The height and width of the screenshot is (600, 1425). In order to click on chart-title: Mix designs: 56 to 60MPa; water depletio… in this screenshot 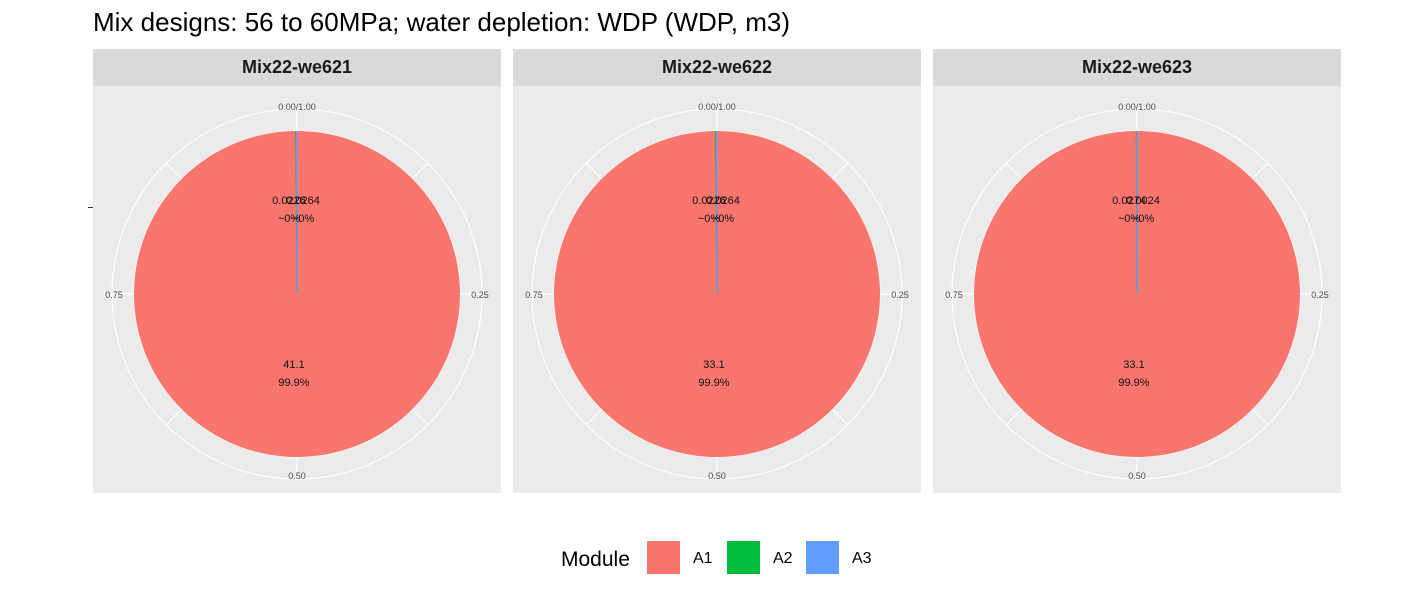, I will do `click(441, 22)`.